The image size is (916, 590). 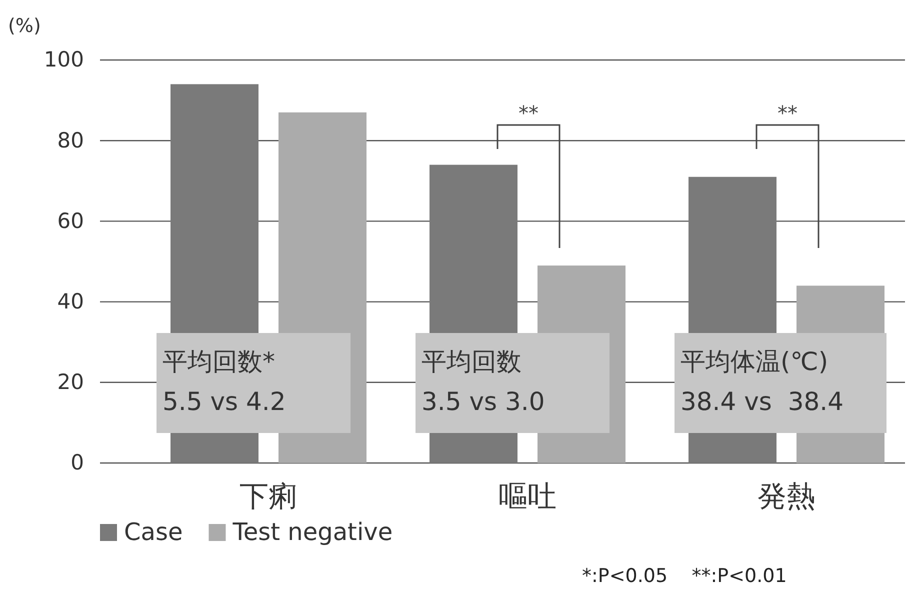 What do you see at coordinates (527, 496) in the screenshot?
I see `x-tick-label: 嘔吐` at bounding box center [527, 496].